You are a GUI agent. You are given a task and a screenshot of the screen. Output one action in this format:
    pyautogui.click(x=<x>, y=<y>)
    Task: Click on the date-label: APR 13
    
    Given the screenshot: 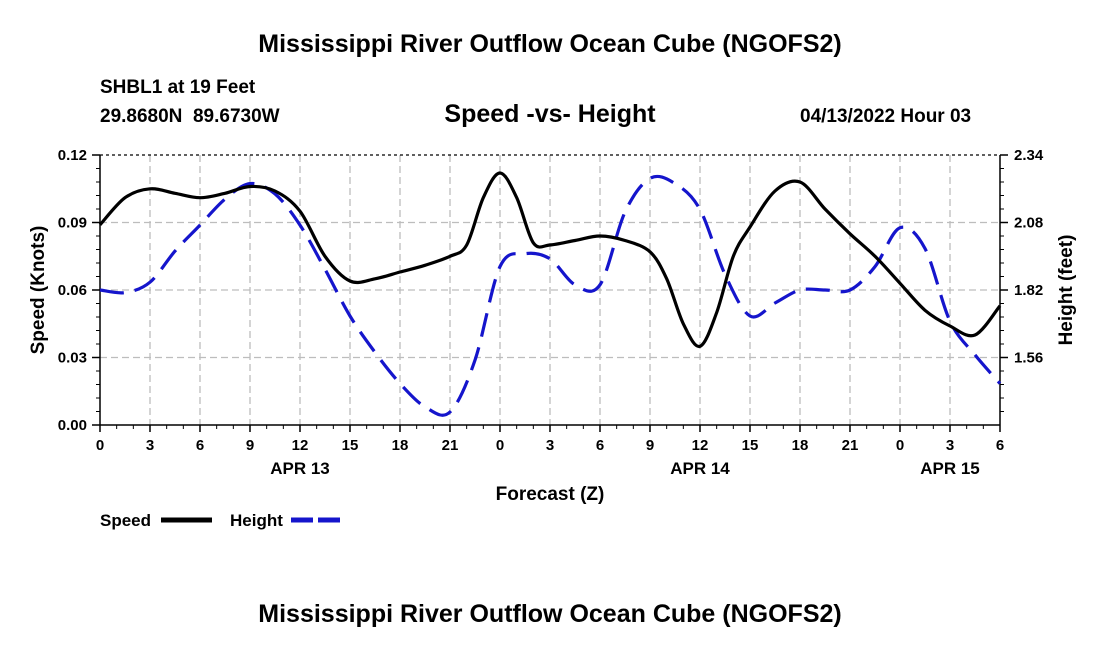 What is the action you would take?
    pyautogui.click(x=300, y=468)
    